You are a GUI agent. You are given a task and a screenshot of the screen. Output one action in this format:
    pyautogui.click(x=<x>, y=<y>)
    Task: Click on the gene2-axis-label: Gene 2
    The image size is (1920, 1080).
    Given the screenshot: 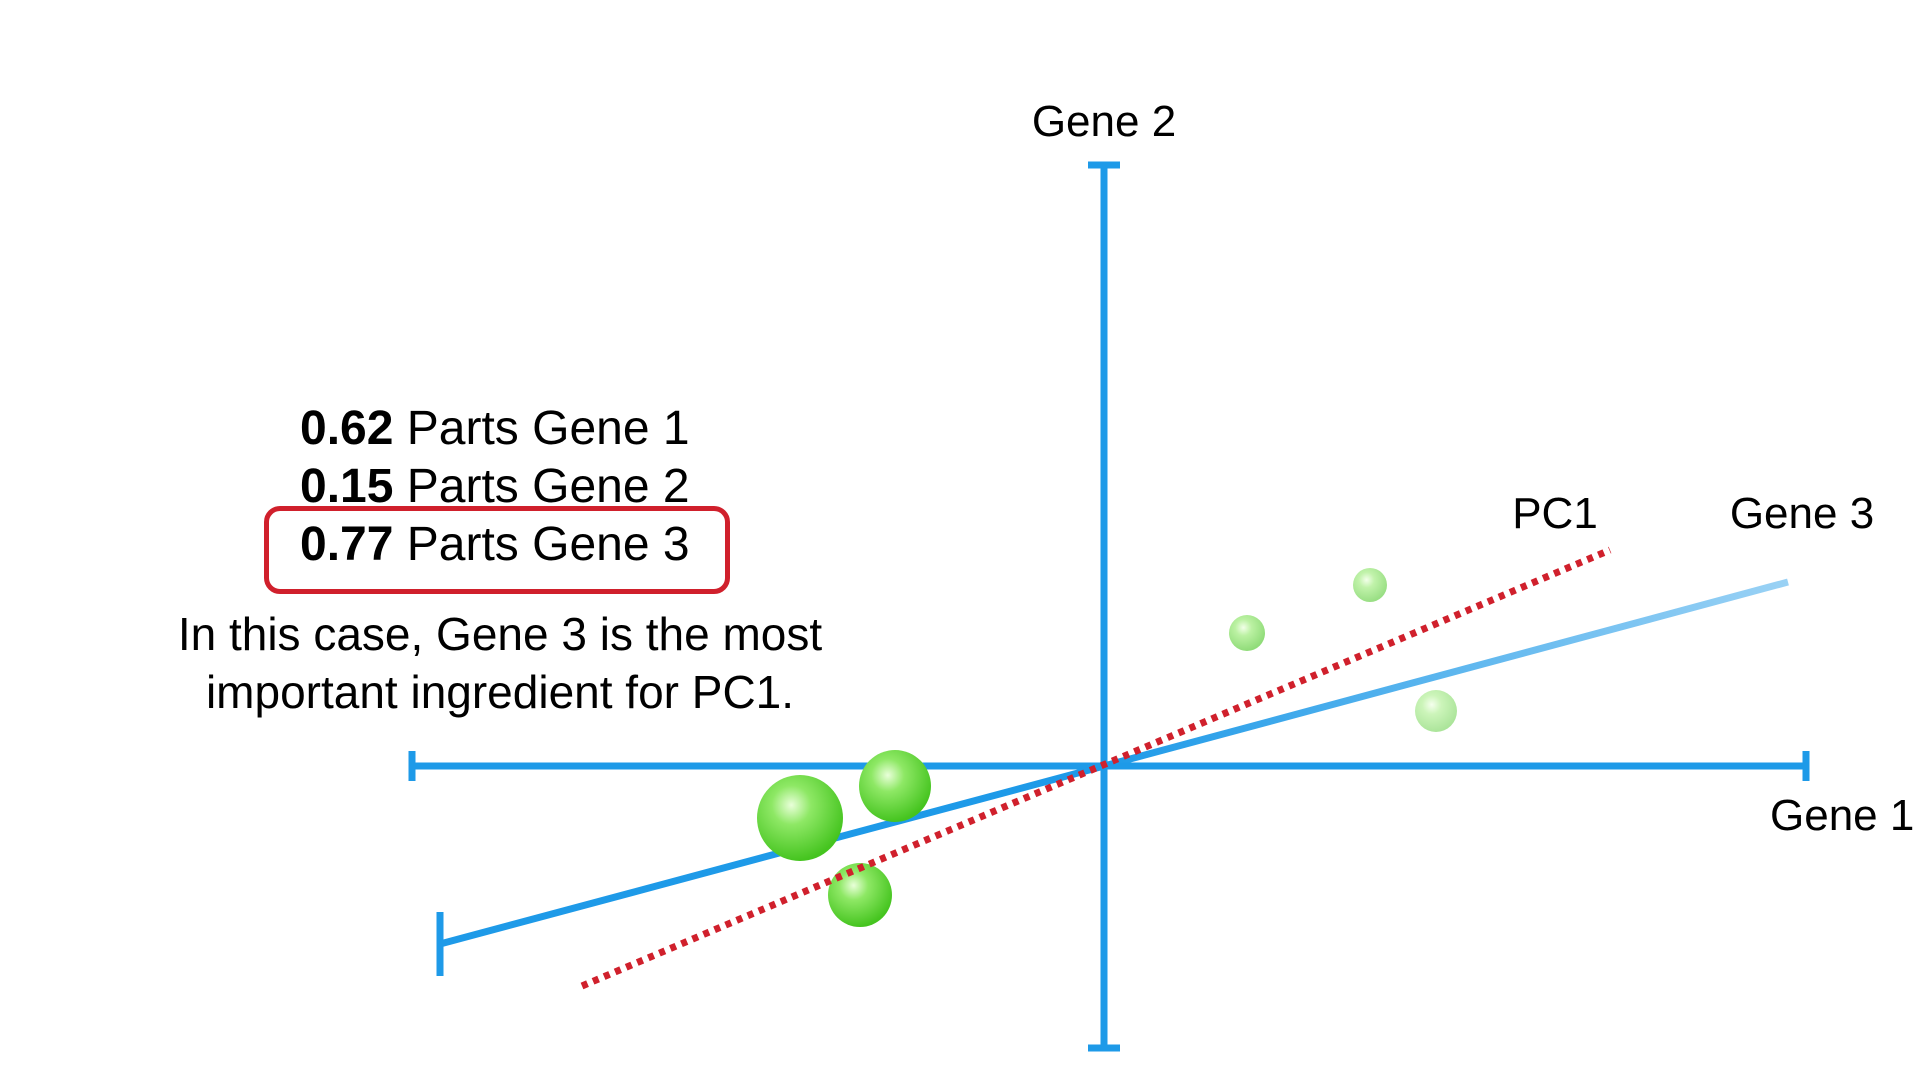 What is the action you would take?
    pyautogui.click(x=1104, y=121)
    